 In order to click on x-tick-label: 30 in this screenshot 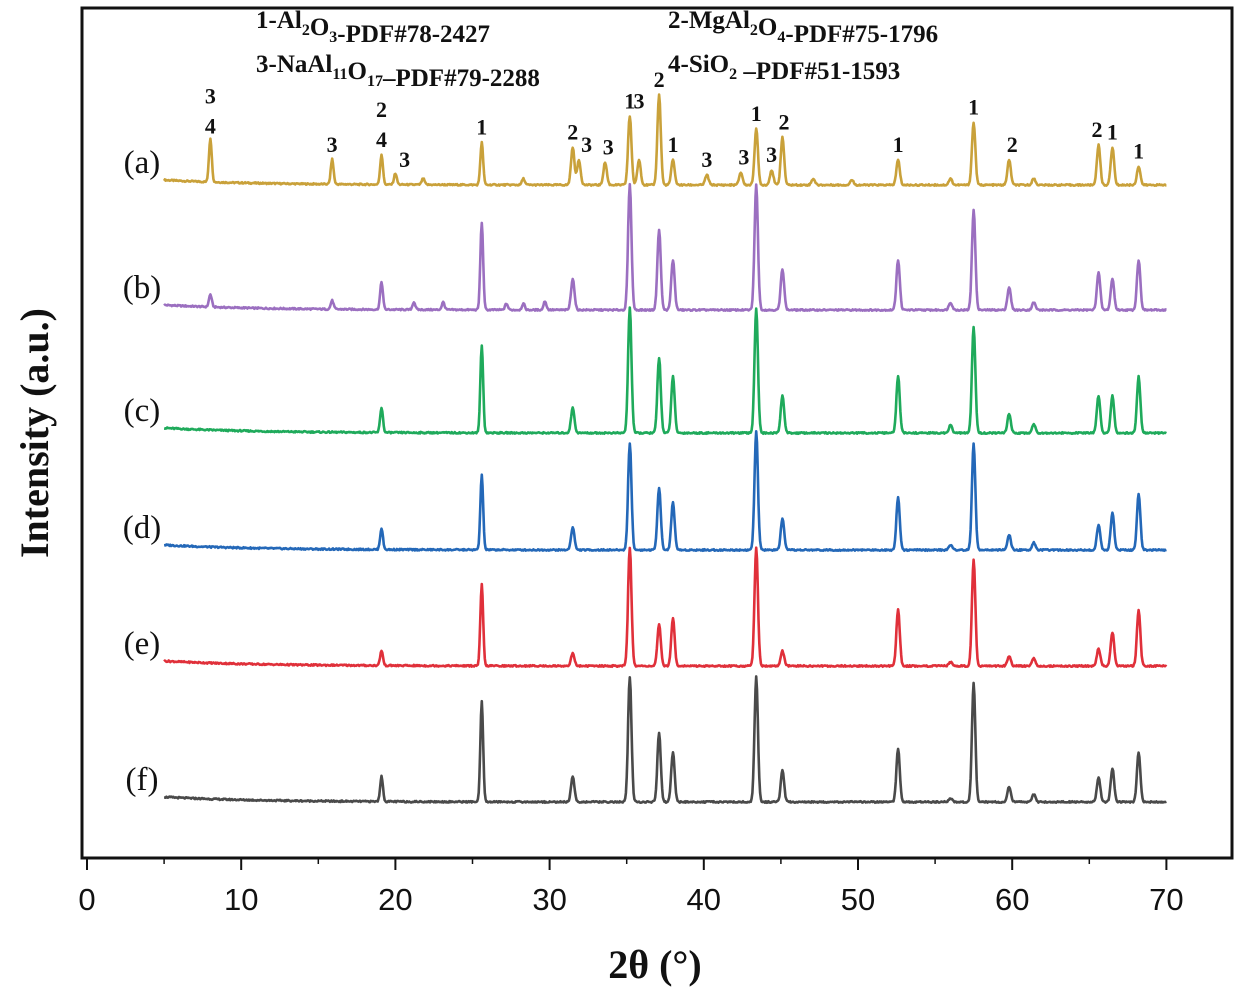, I will do `click(549, 899)`.